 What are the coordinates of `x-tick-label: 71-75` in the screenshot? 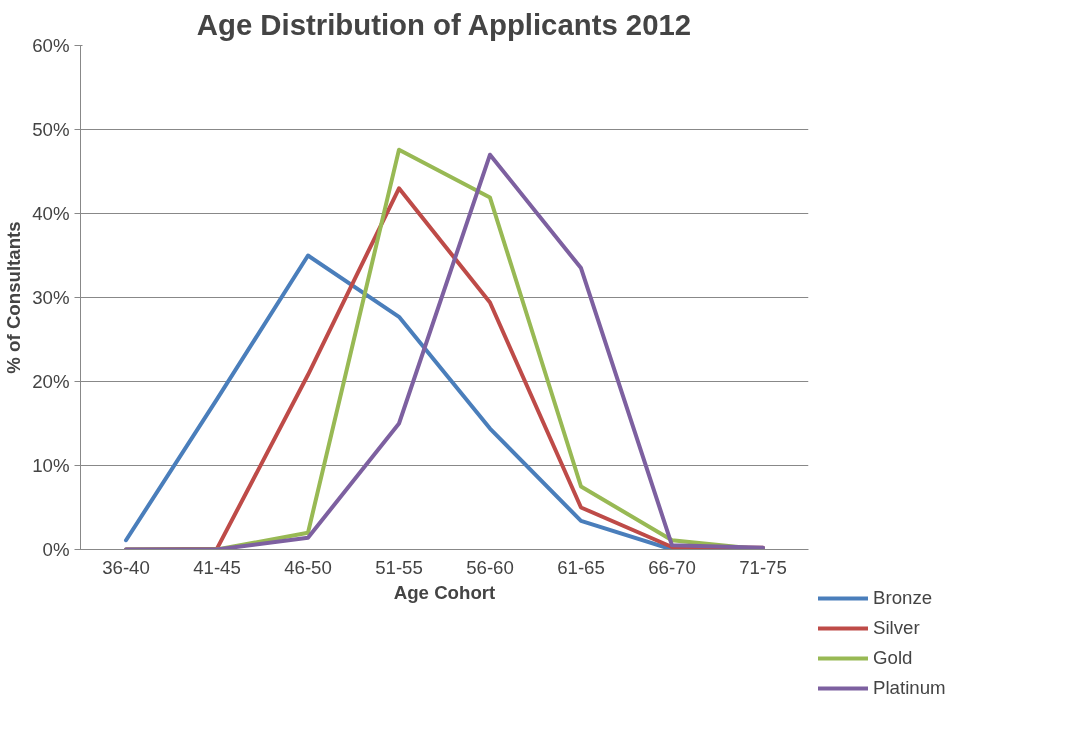 It's located at (763, 567).